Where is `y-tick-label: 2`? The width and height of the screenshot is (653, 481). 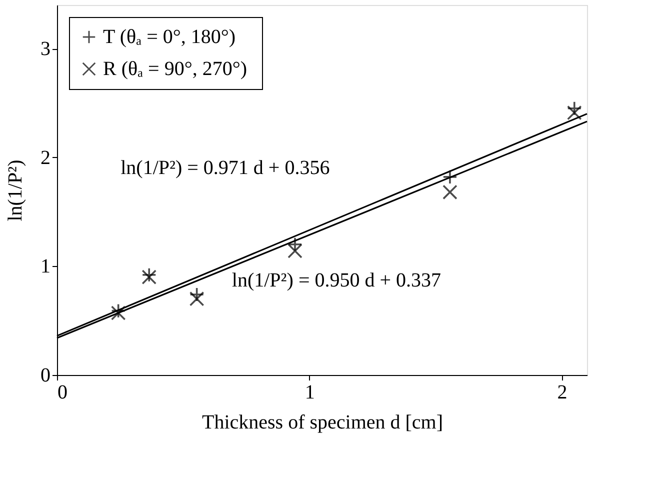
y-tick-label: 2 is located at coordinates (45, 157).